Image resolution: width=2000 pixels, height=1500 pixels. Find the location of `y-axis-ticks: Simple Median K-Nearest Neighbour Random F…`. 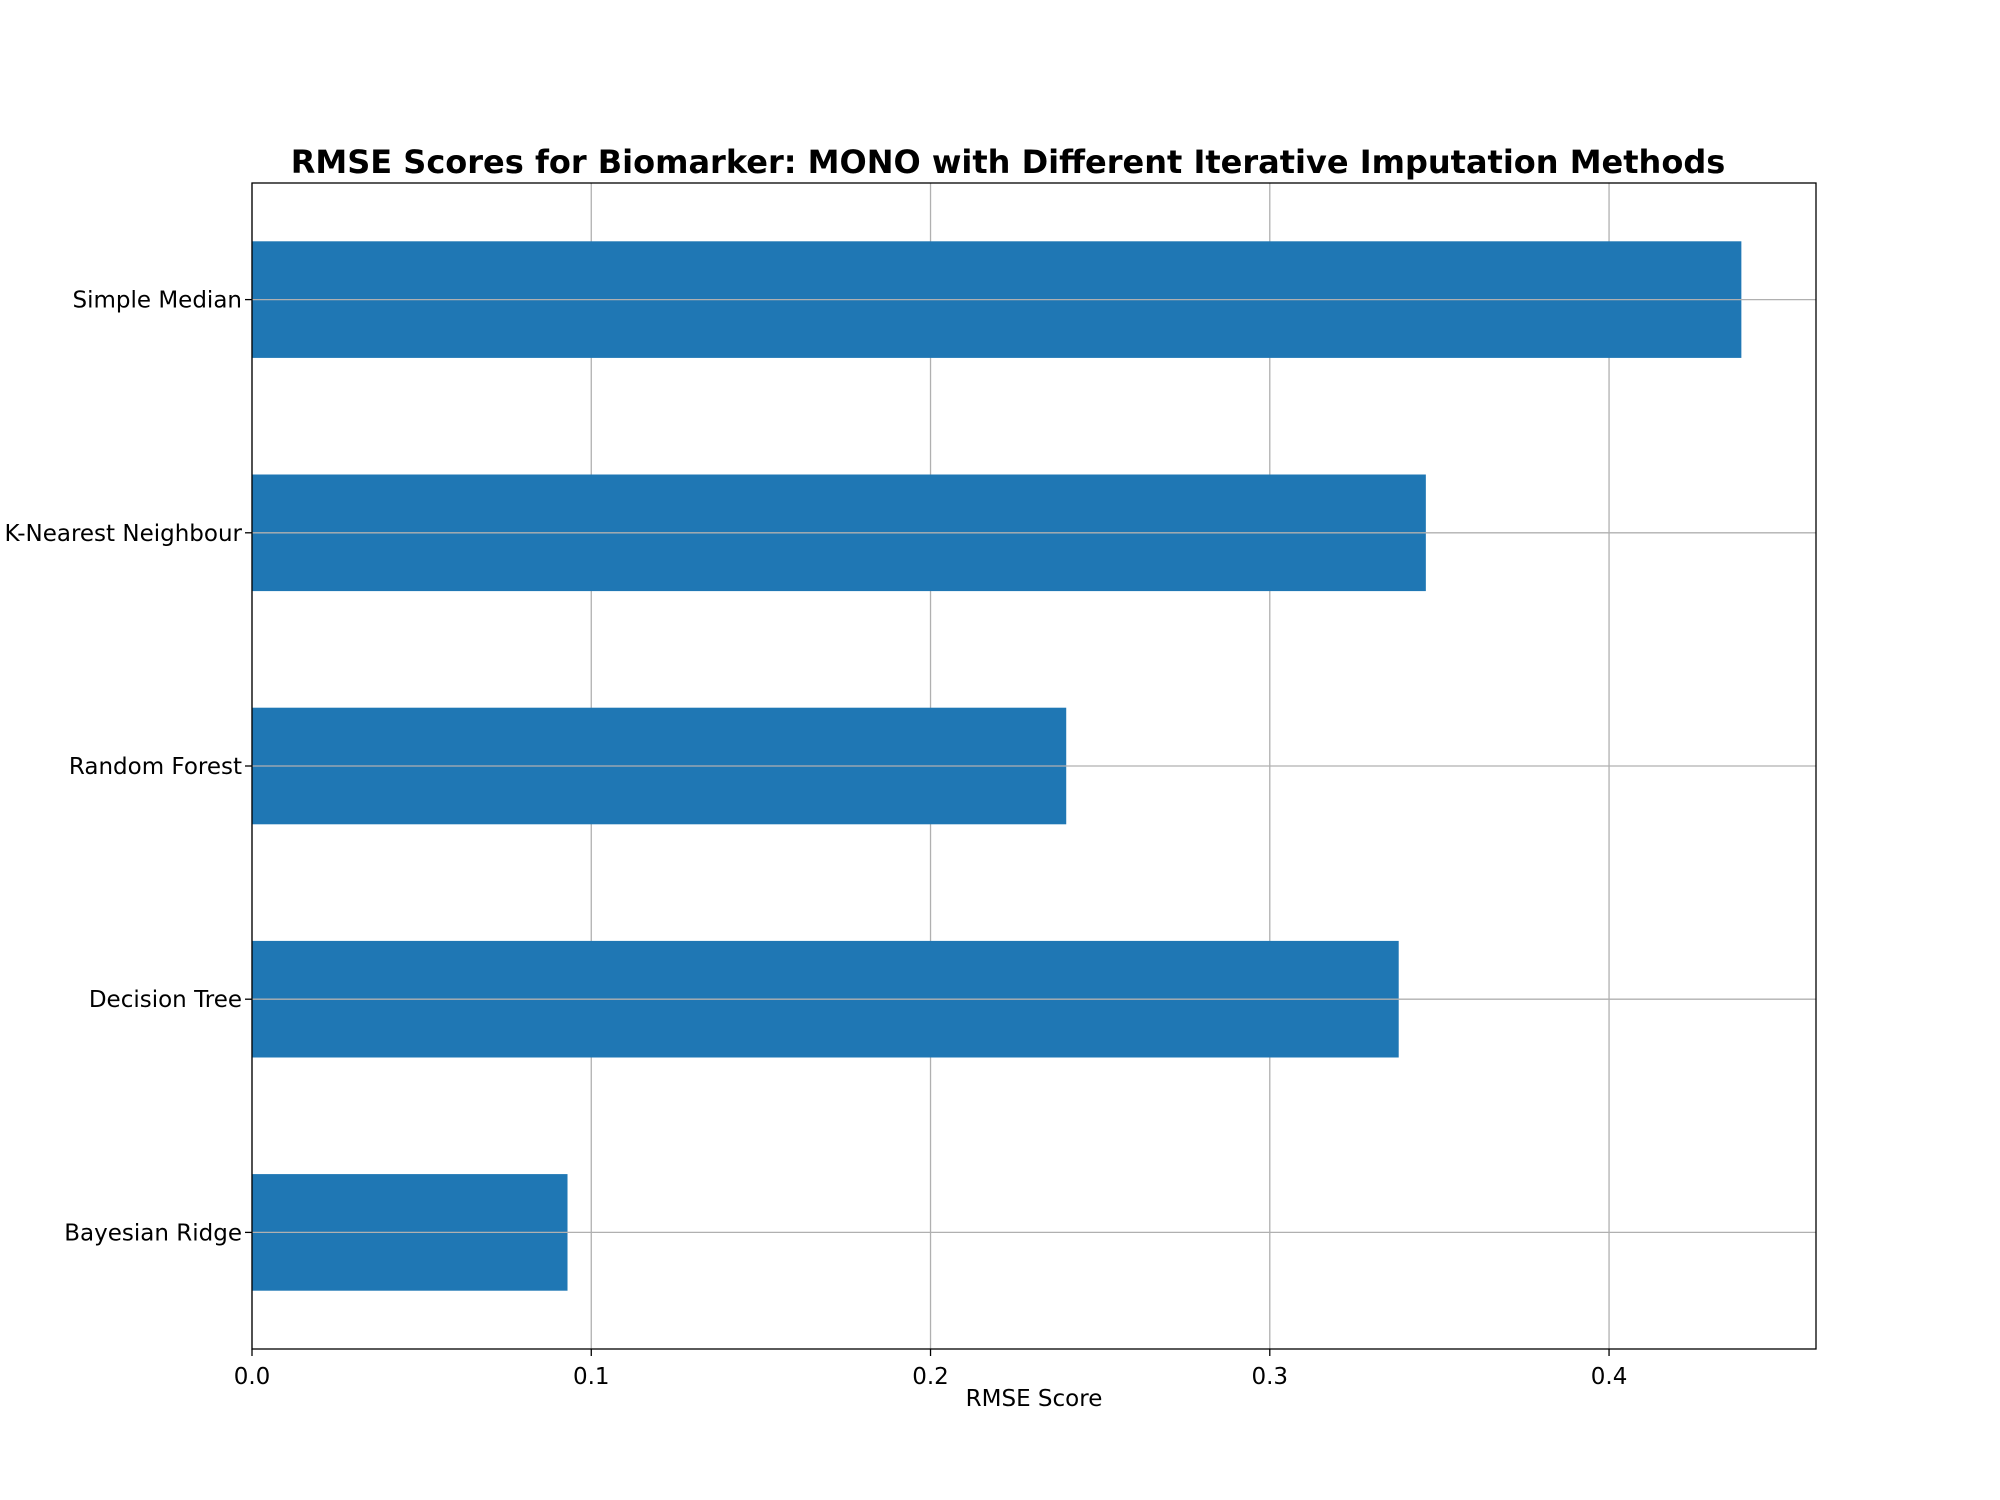

y-axis-ticks: Simple Median K-Nearest Neighbour Random F… is located at coordinates (128, 767).